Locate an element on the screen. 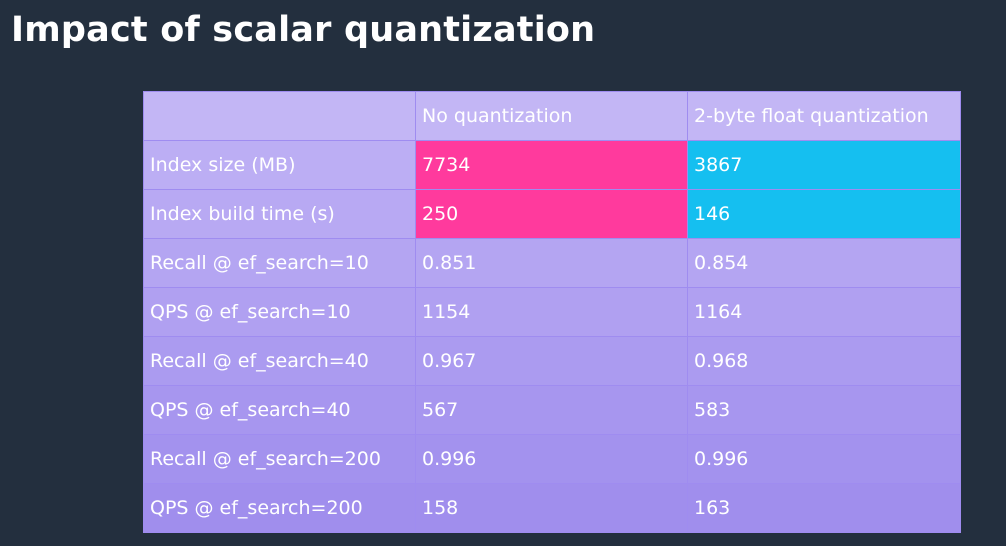 The width and height of the screenshot is (1006, 546). table-row: QPS @ ef_search=200 158 163 is located at coordinates (552, 508).